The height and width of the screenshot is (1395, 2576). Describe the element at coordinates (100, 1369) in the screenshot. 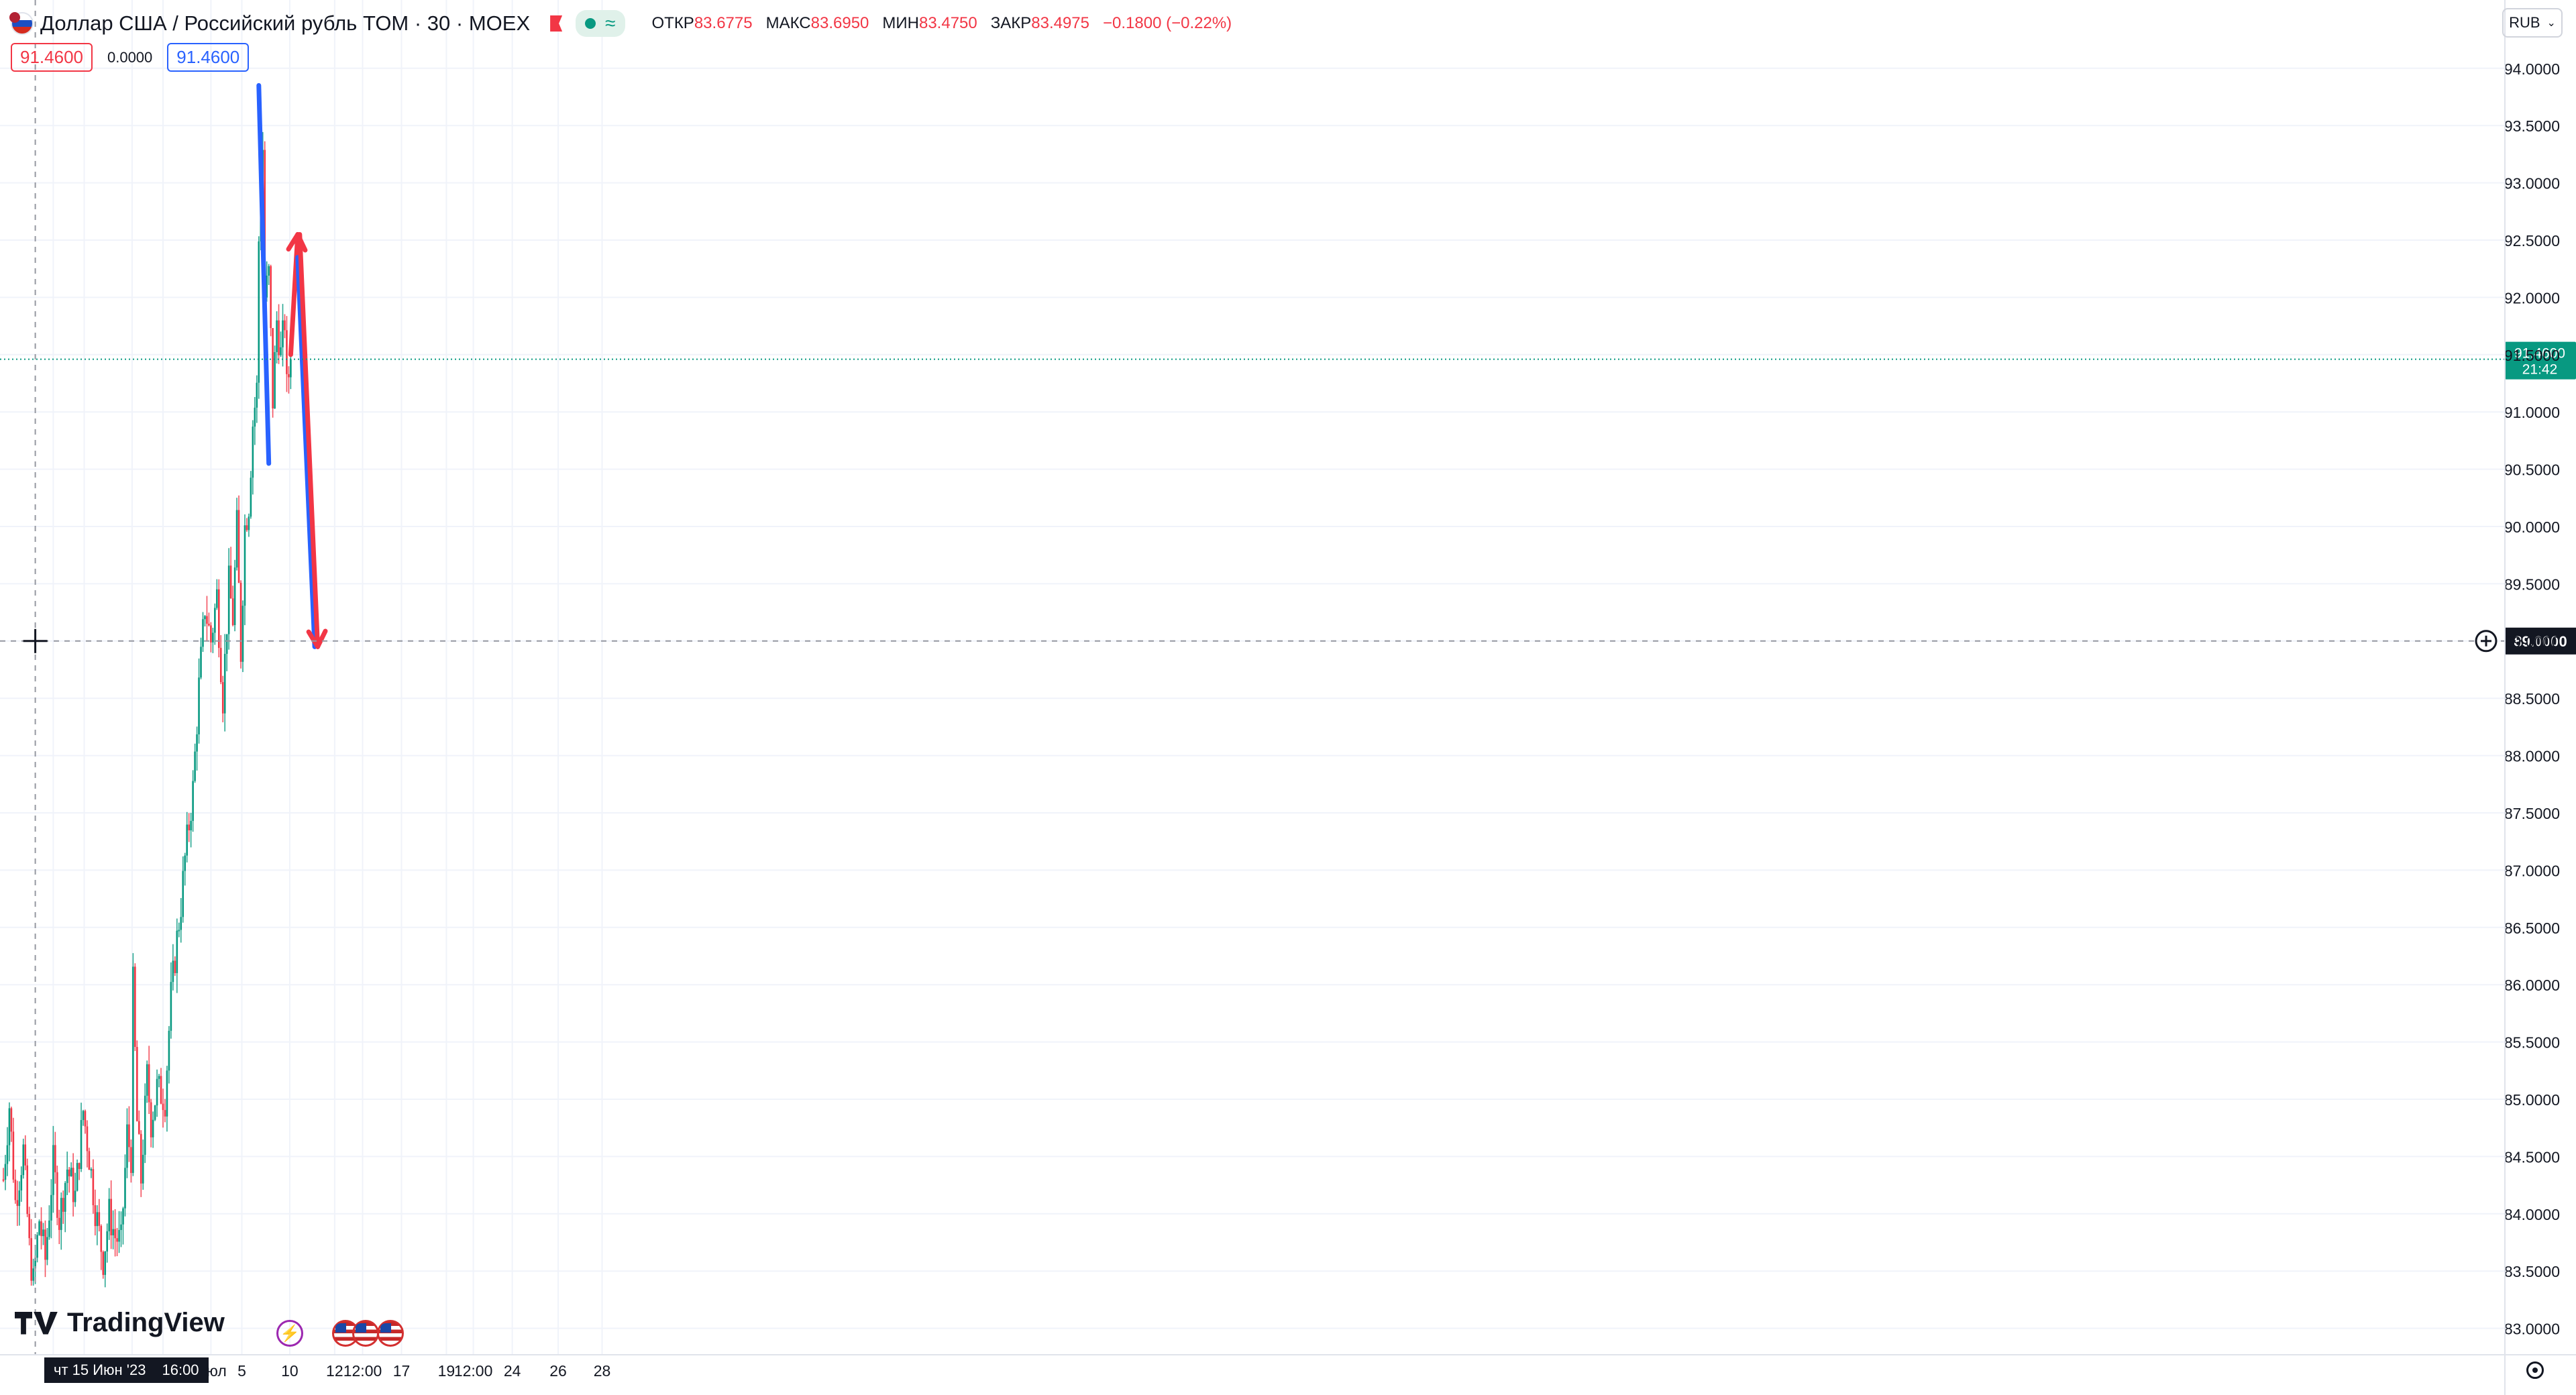

I see `crosshair-date: чт 15 Июн '23` at that location.